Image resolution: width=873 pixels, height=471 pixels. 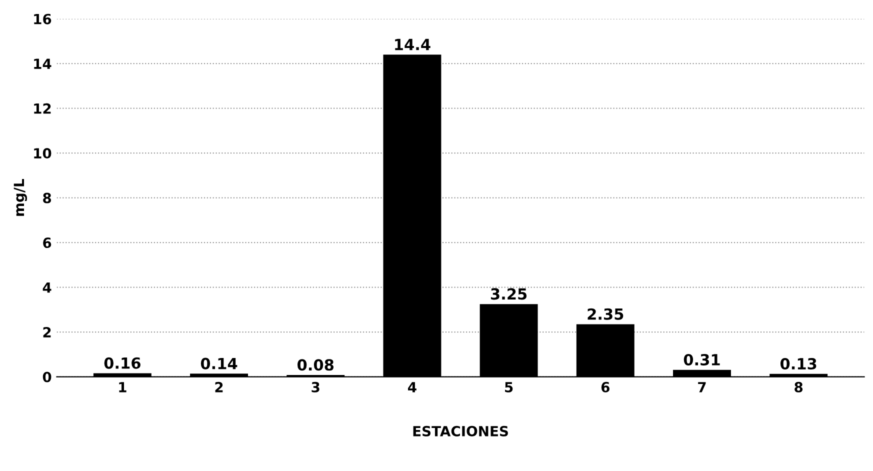 I want to click on data-label: 14.4, so click(x=412, y=44).